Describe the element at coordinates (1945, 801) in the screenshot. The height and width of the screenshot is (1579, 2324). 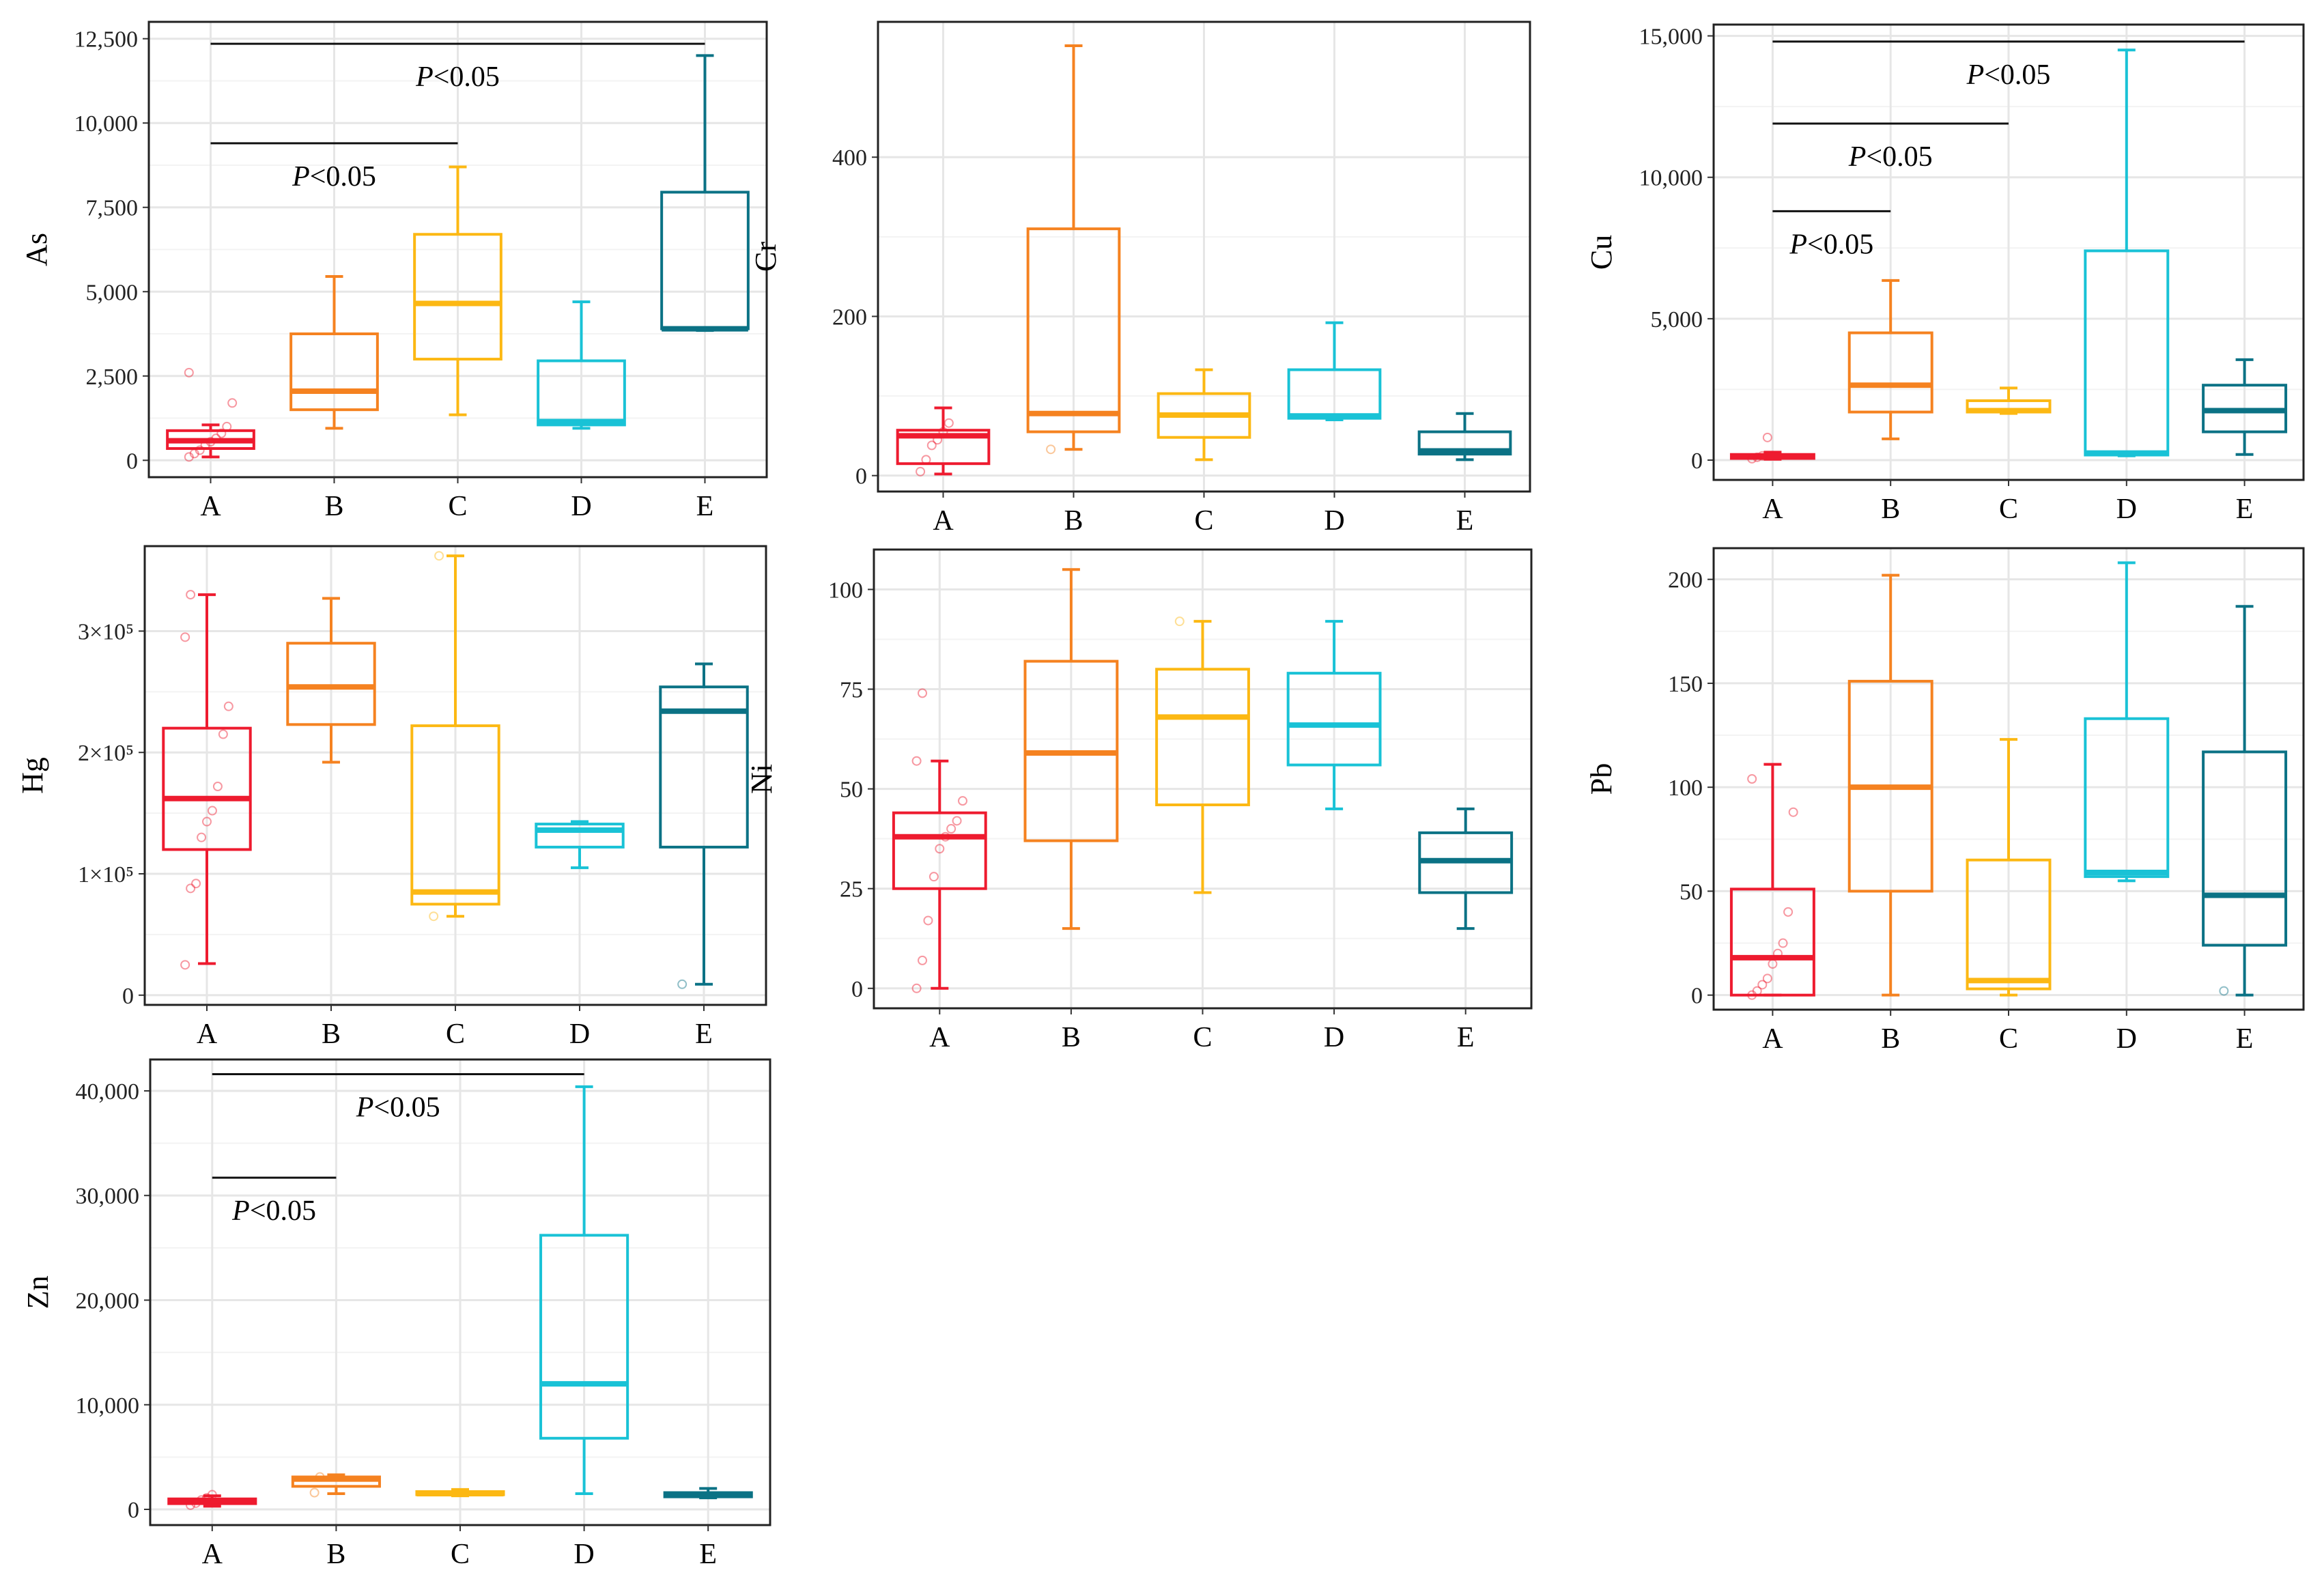
I see `panel-pb: 0 50 100 150 200 A B C D E Pb` at that location.